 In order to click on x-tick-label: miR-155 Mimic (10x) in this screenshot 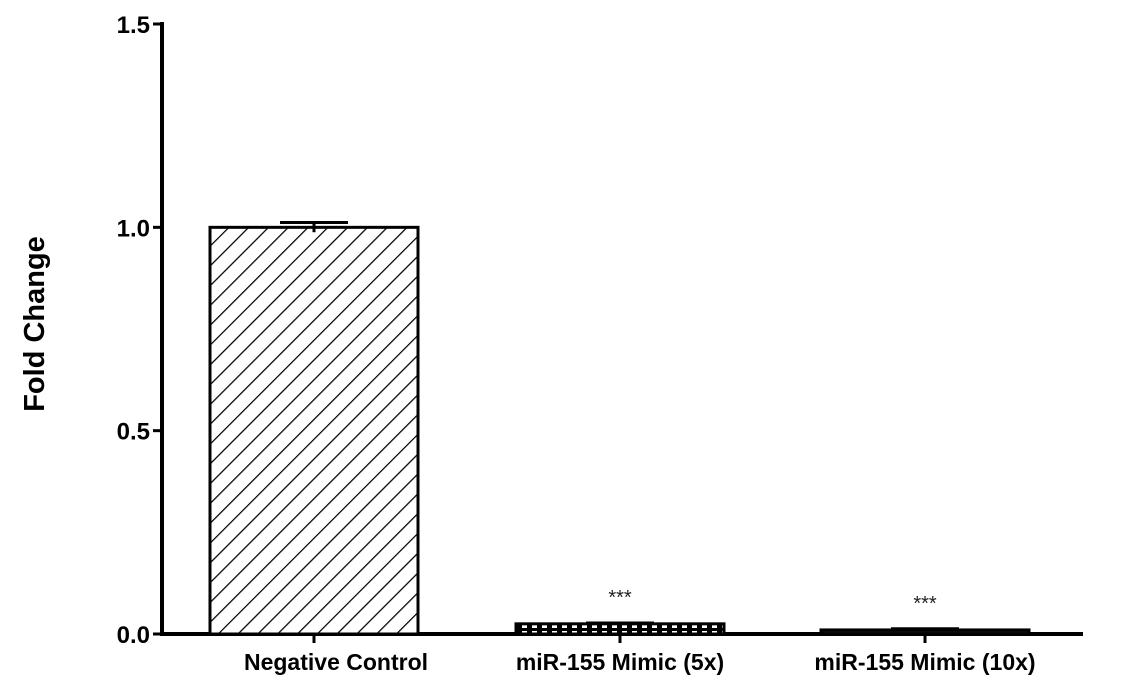, I will do `click(924, 662)`.